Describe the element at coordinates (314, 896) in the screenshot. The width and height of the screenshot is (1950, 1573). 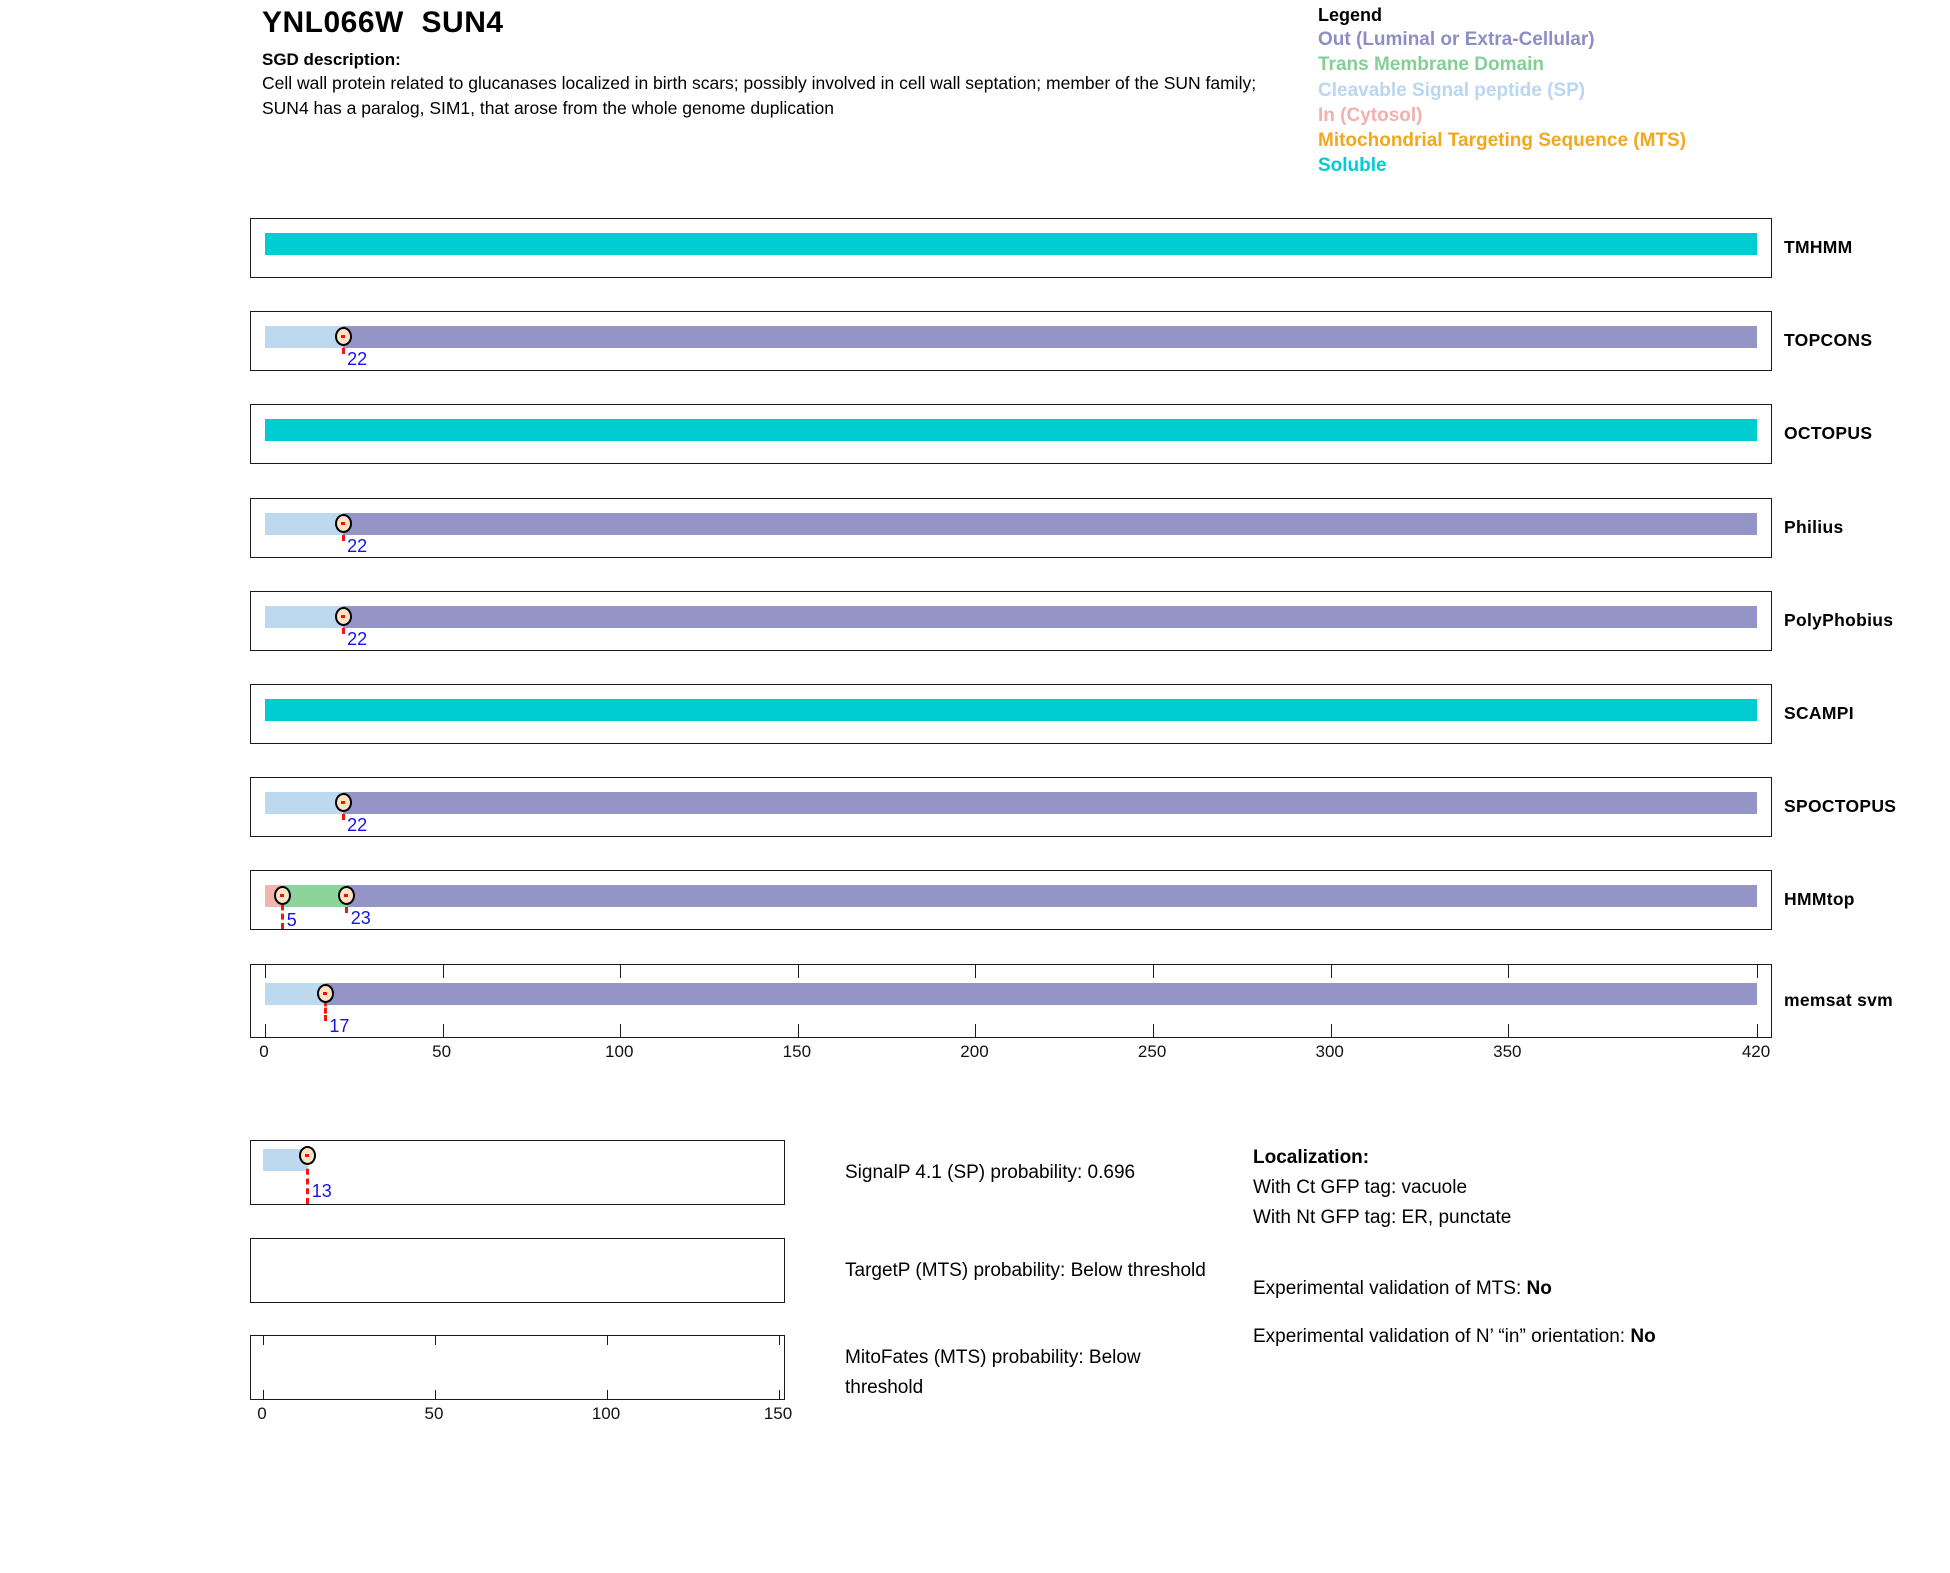
I see `track-segment-tm` at that location.